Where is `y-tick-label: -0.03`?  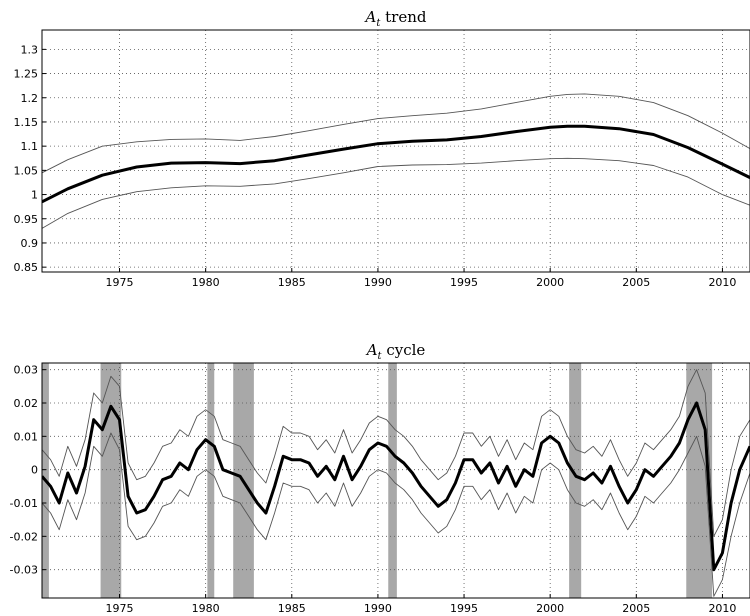 y-tick-label: -0.03 is located at coordinates (24, 570).